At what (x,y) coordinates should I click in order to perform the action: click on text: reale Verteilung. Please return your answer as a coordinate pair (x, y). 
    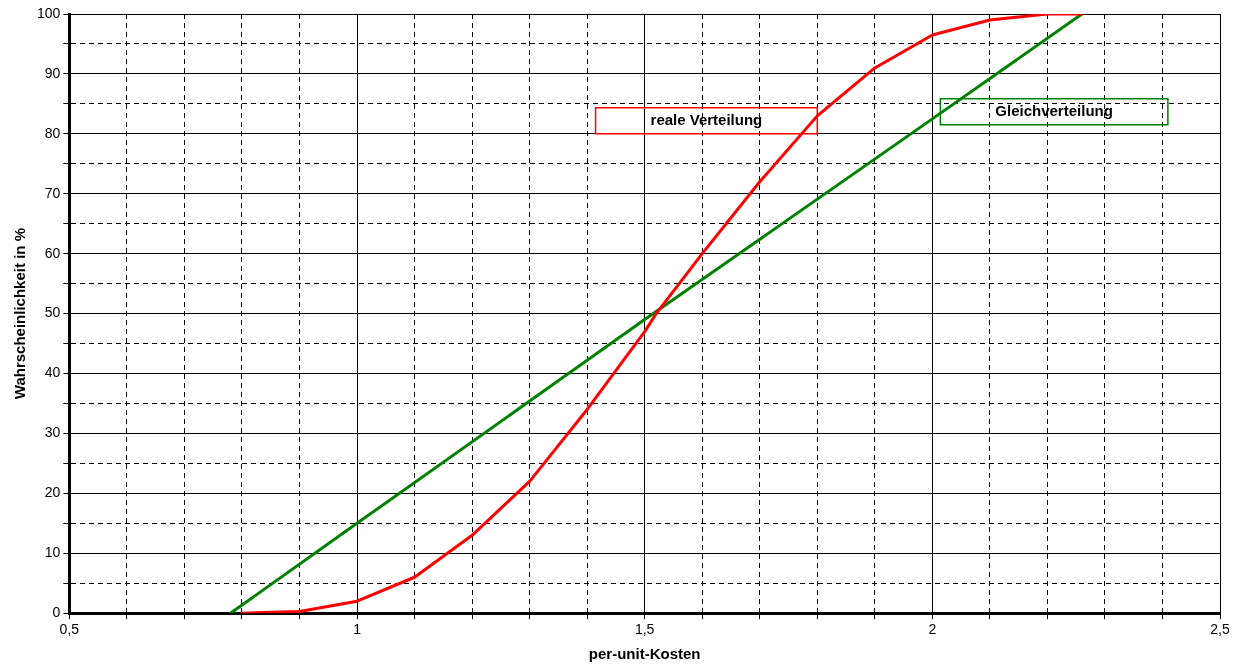
    Looking at the image, I should click on (706, 119).